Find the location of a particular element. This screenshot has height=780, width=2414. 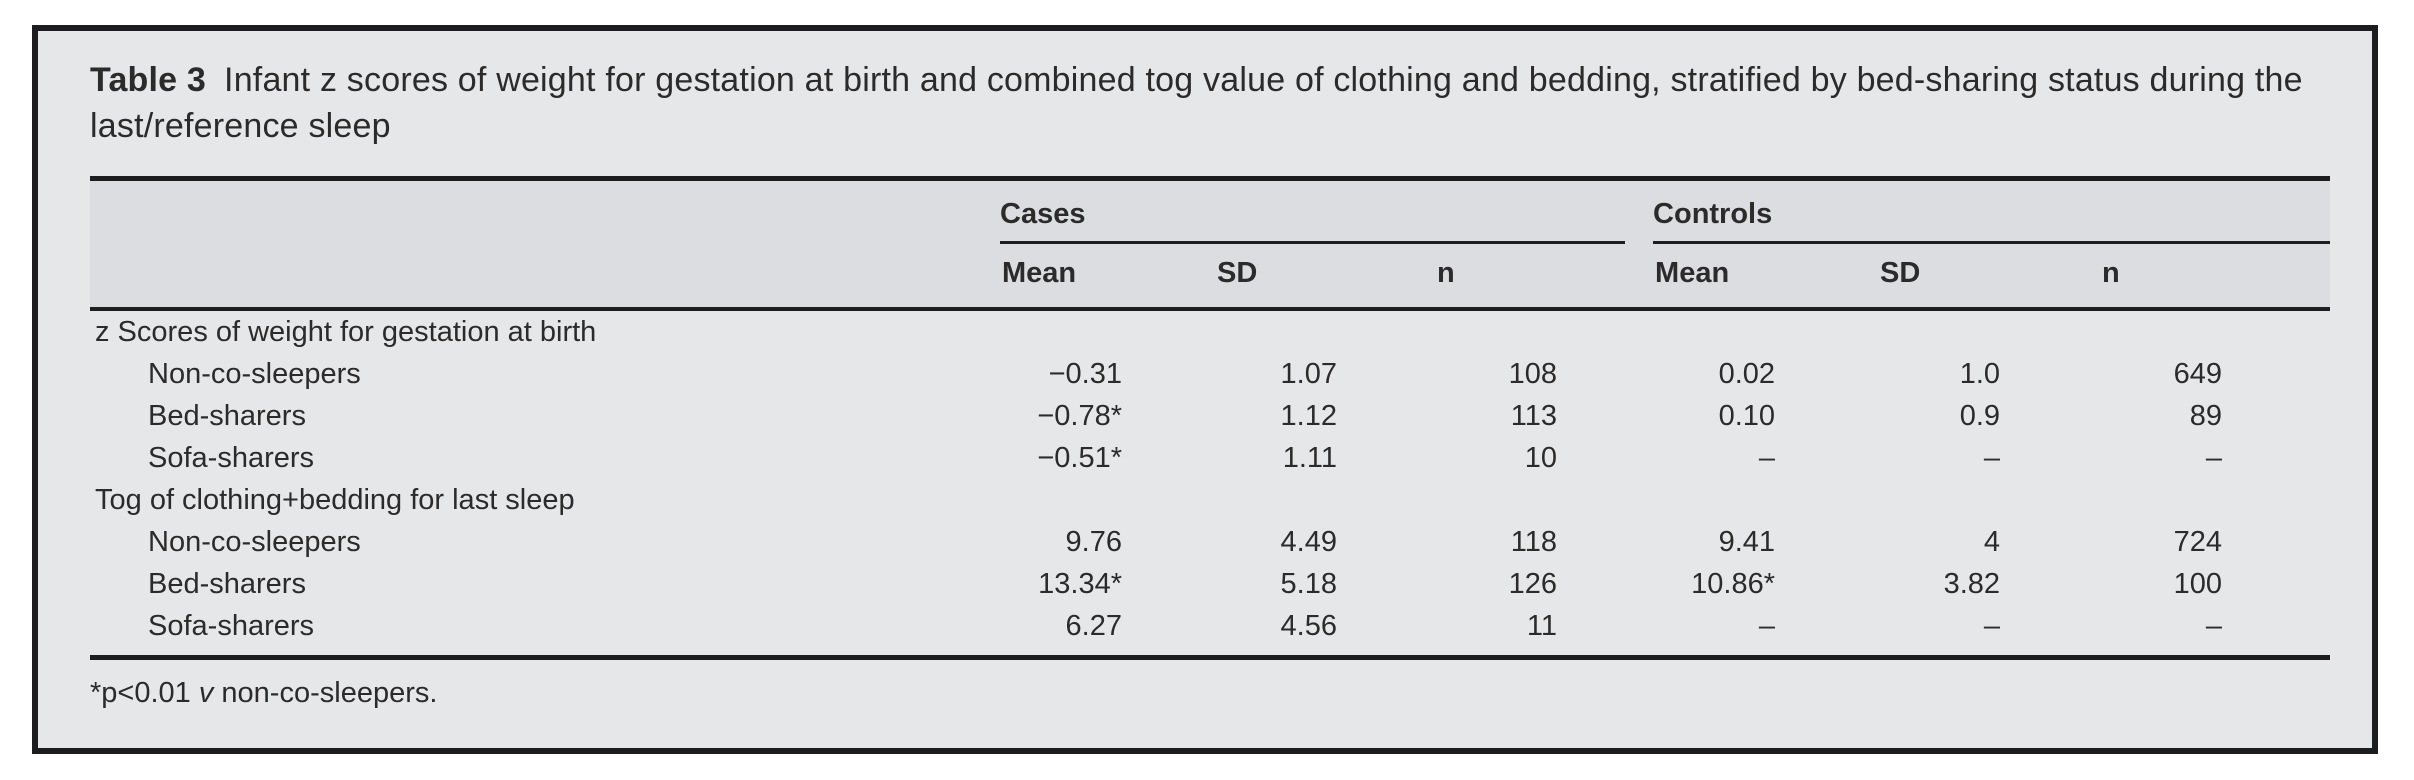

cell-value: 118 is located at coordinates (1533, 542).